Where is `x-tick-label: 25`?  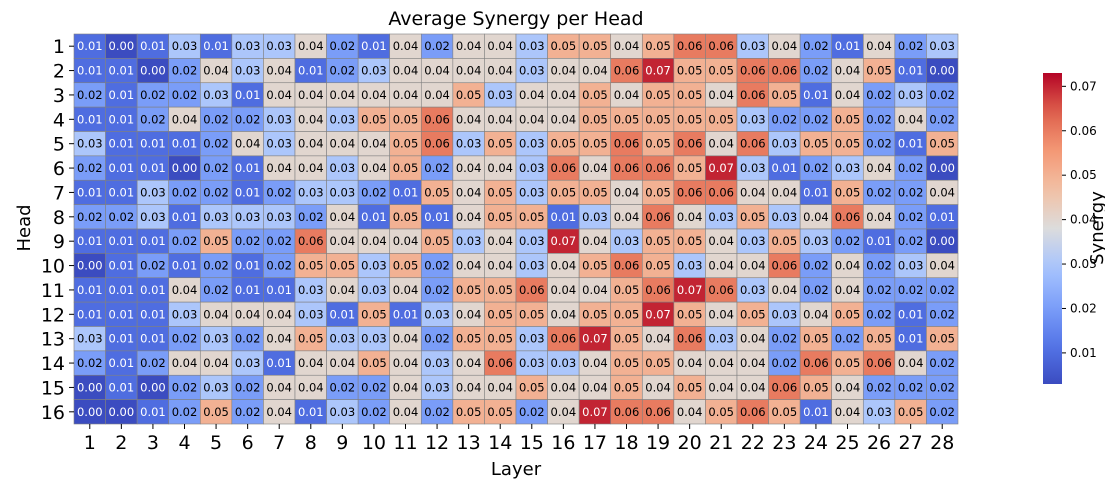
x-tick-label: 25 is located at coordinates (847, 443).